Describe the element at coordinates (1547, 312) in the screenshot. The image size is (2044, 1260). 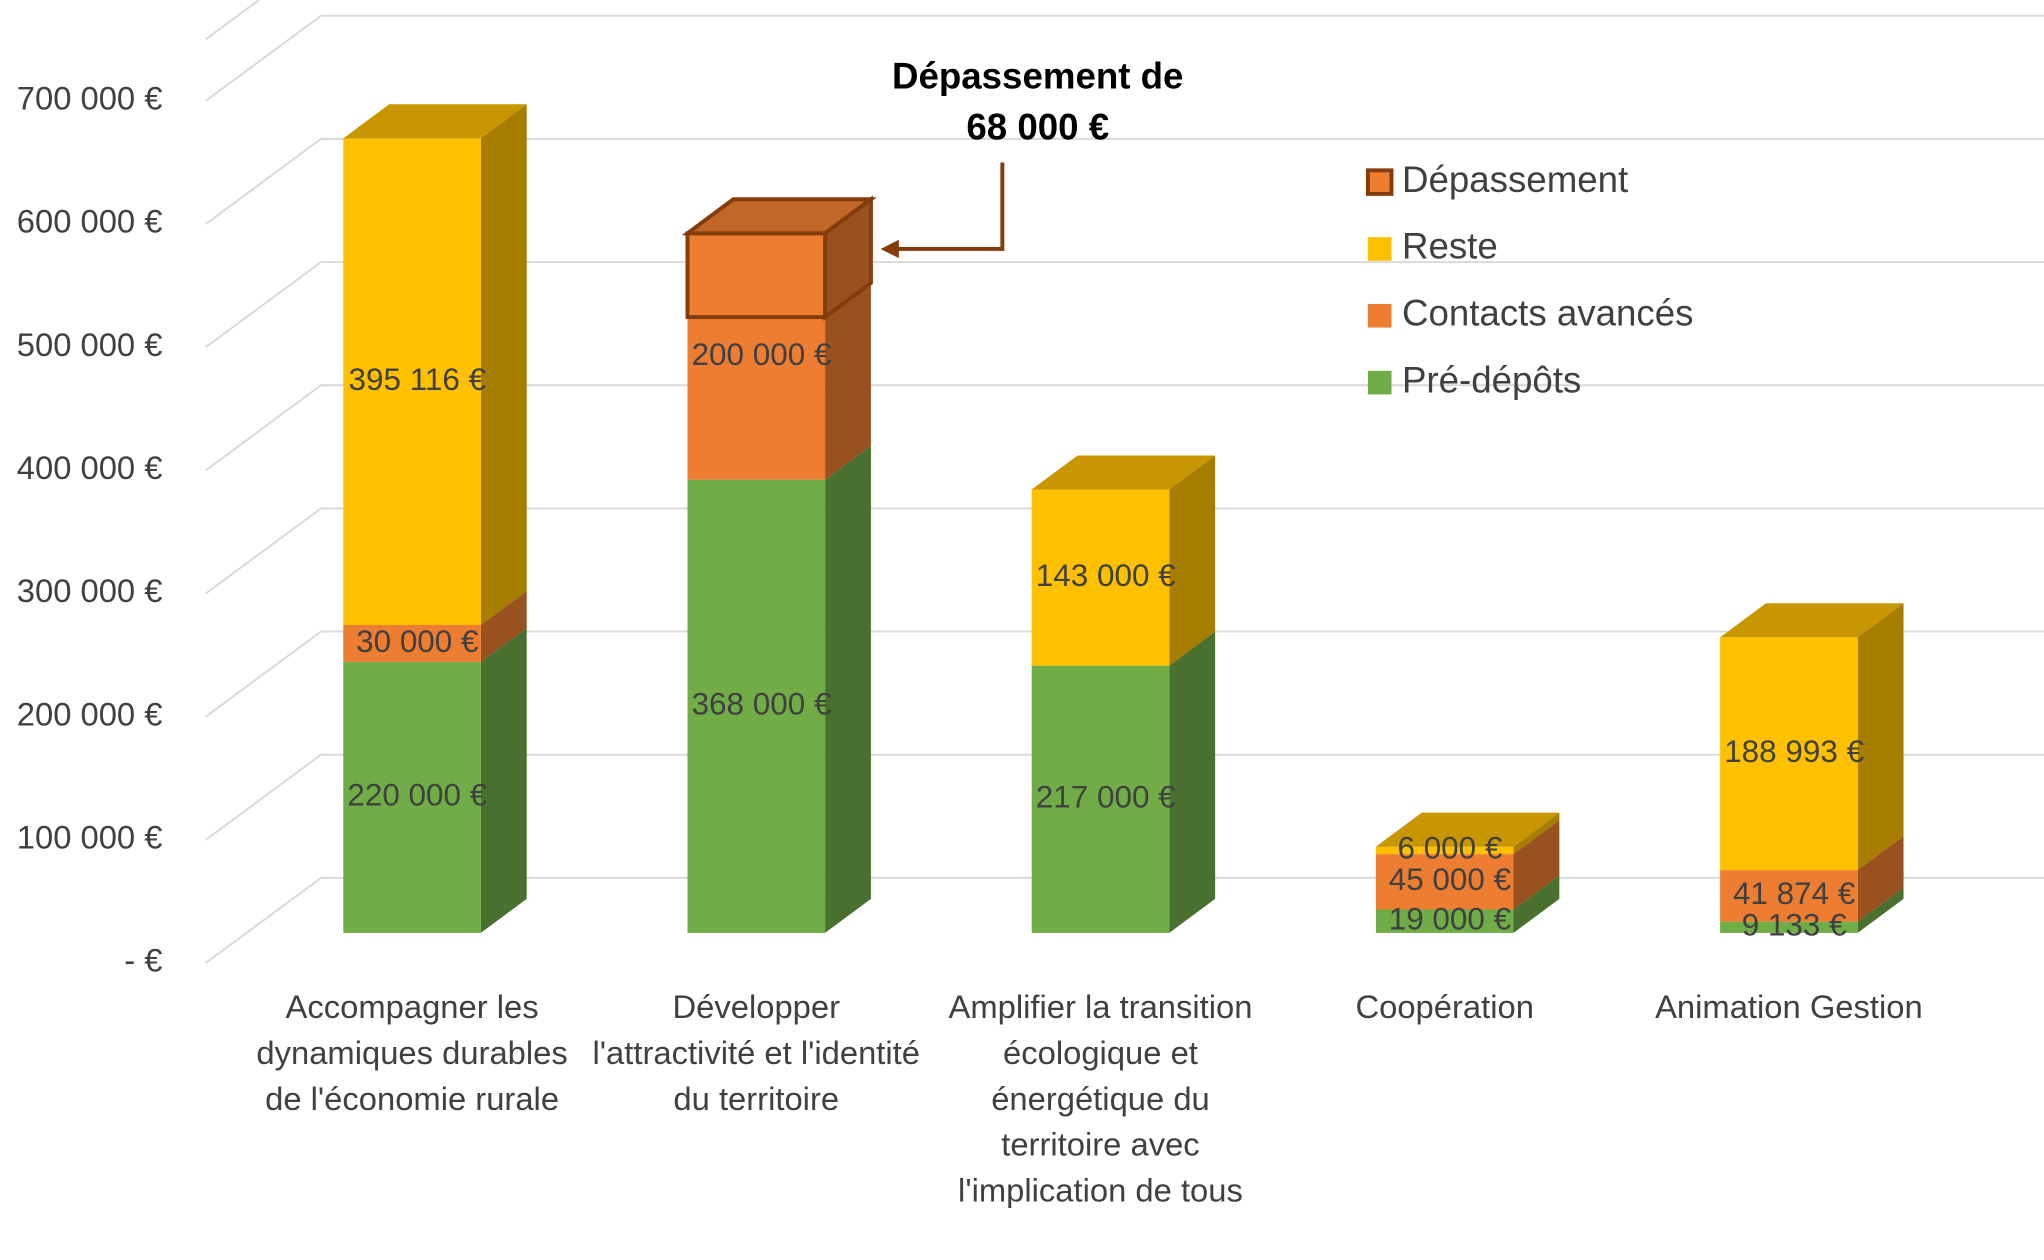
I see `legend-label: Contacts avancés` at that location.